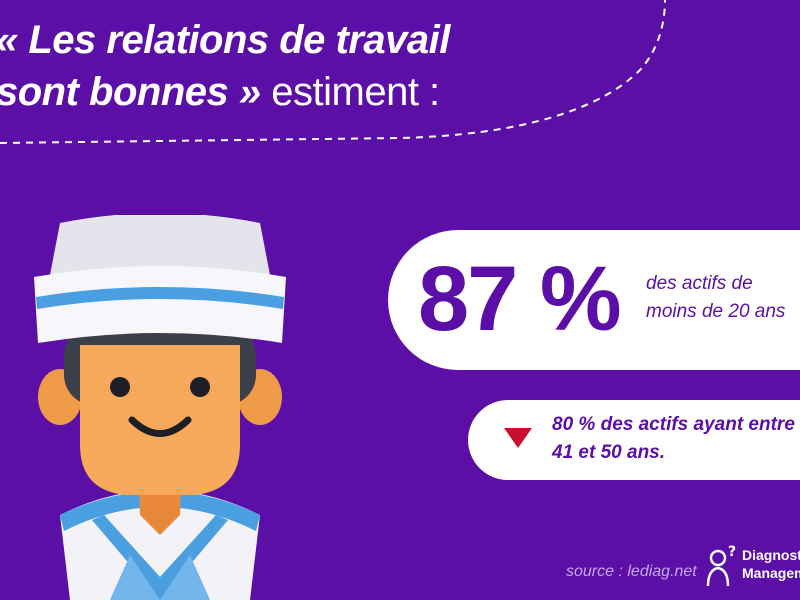 The width and height of the screenshot is (800, 600). I want to click on main-stat-description: des actifs de moins de 20 ans, so click(723, 298).